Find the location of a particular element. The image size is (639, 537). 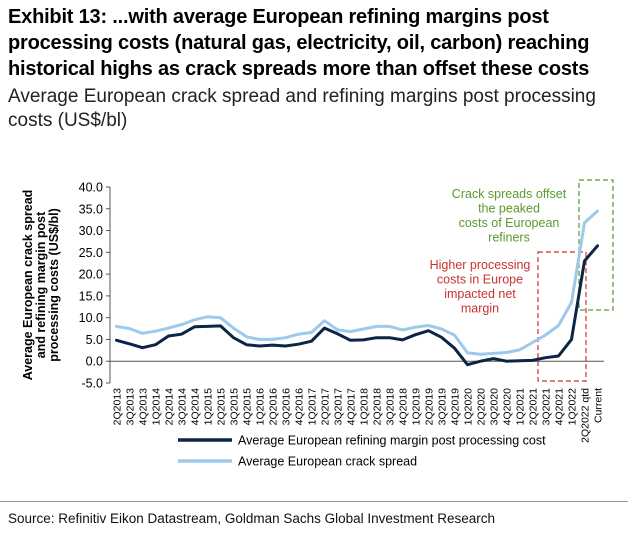

x-tick-label: 1Q2014 is located at coordinates (157, 407).